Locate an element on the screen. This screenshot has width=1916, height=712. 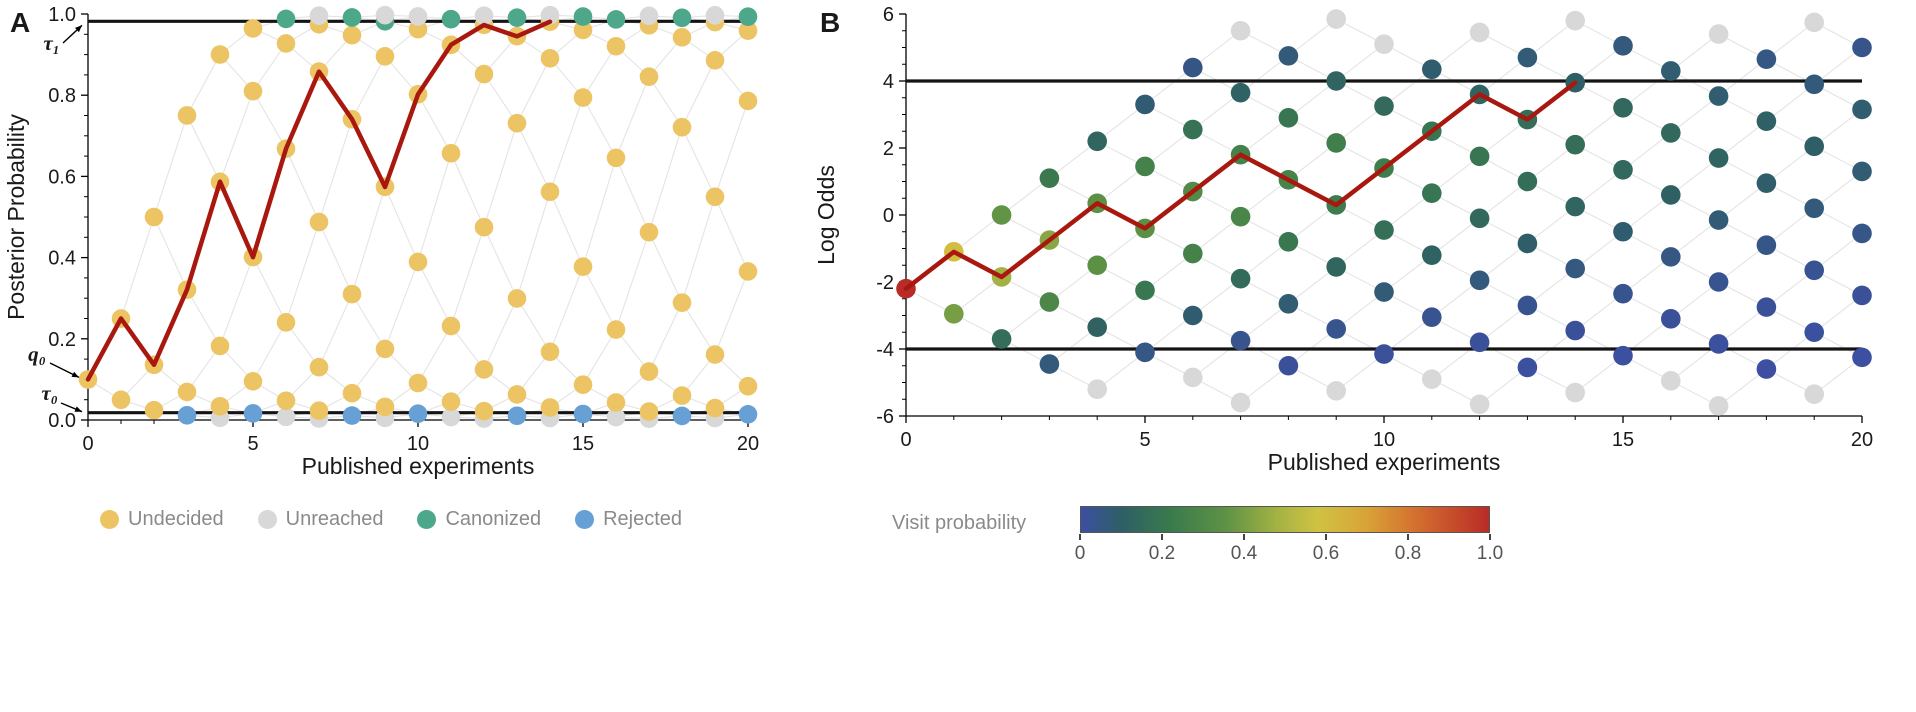
rejected-dot-swatch is located at coordinates (585, 519).